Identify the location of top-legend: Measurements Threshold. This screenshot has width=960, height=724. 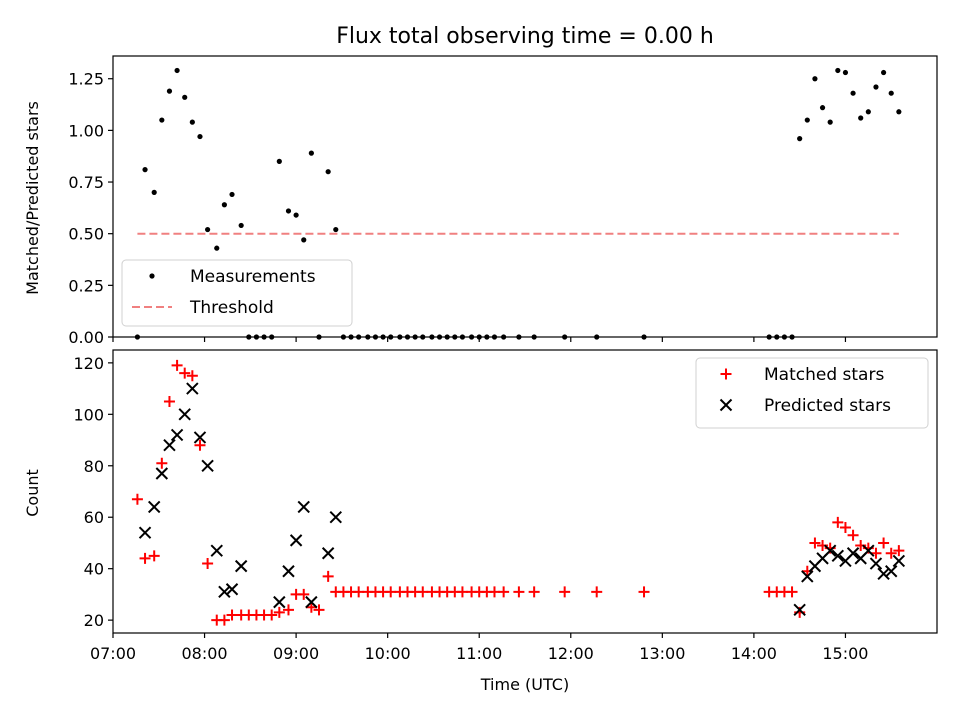
(237, 293).